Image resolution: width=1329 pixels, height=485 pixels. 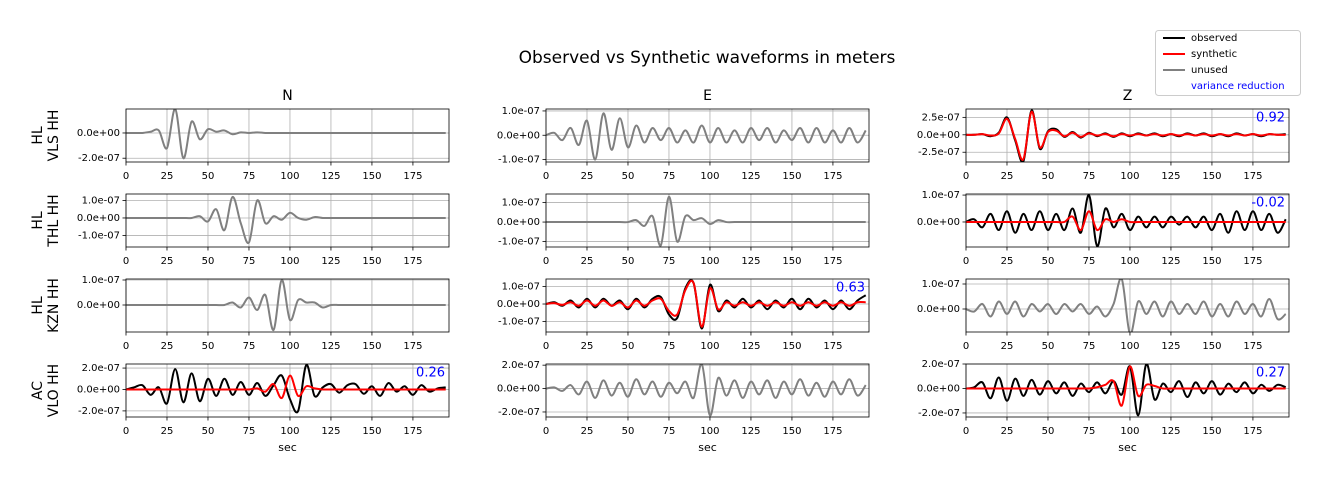 I want to click on panel-title: N, so click(x=287, y=96).